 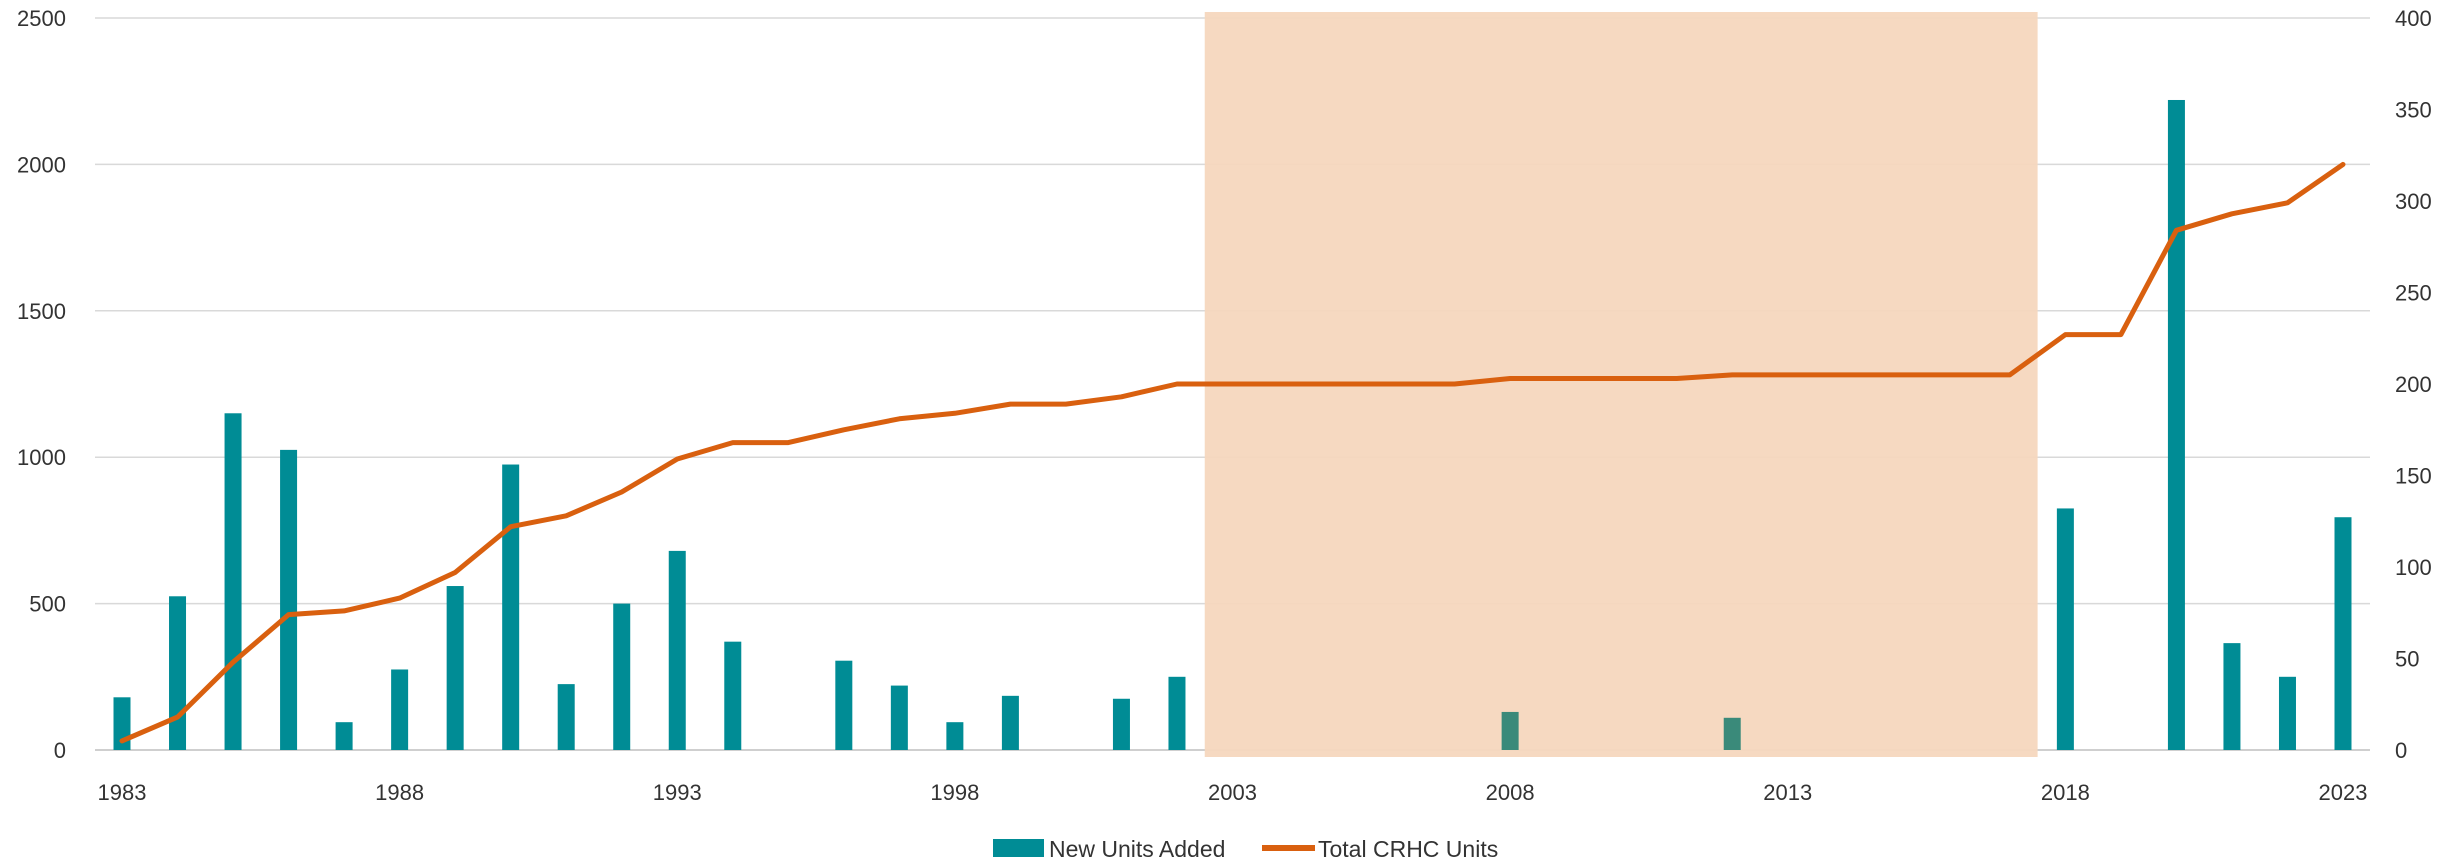 What do you see at coordinates (1245, 849) in the screenshot?
I see `legend: New Units Added Total CRHC Units` at bounding box center [1245, 849].